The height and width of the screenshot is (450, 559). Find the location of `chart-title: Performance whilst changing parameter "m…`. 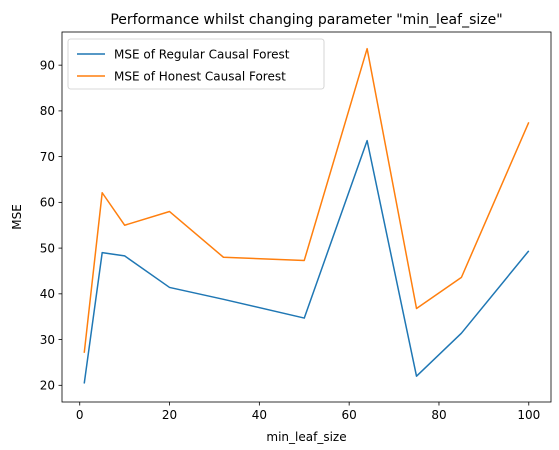

chart-title: Performance whilst changing parameter "m… is located at coordinates (306, 20).